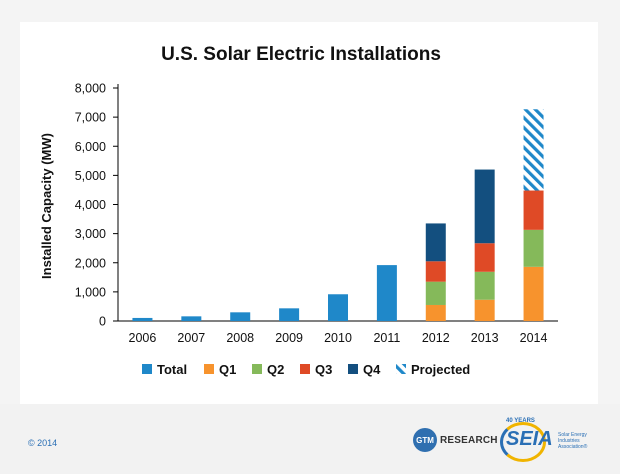 This screenshot has width=620, height=474. What do you see at coordinates (240, 338) in the screenshot?
I see `x-tick-label: 2008` at bounding box center [240, 338].